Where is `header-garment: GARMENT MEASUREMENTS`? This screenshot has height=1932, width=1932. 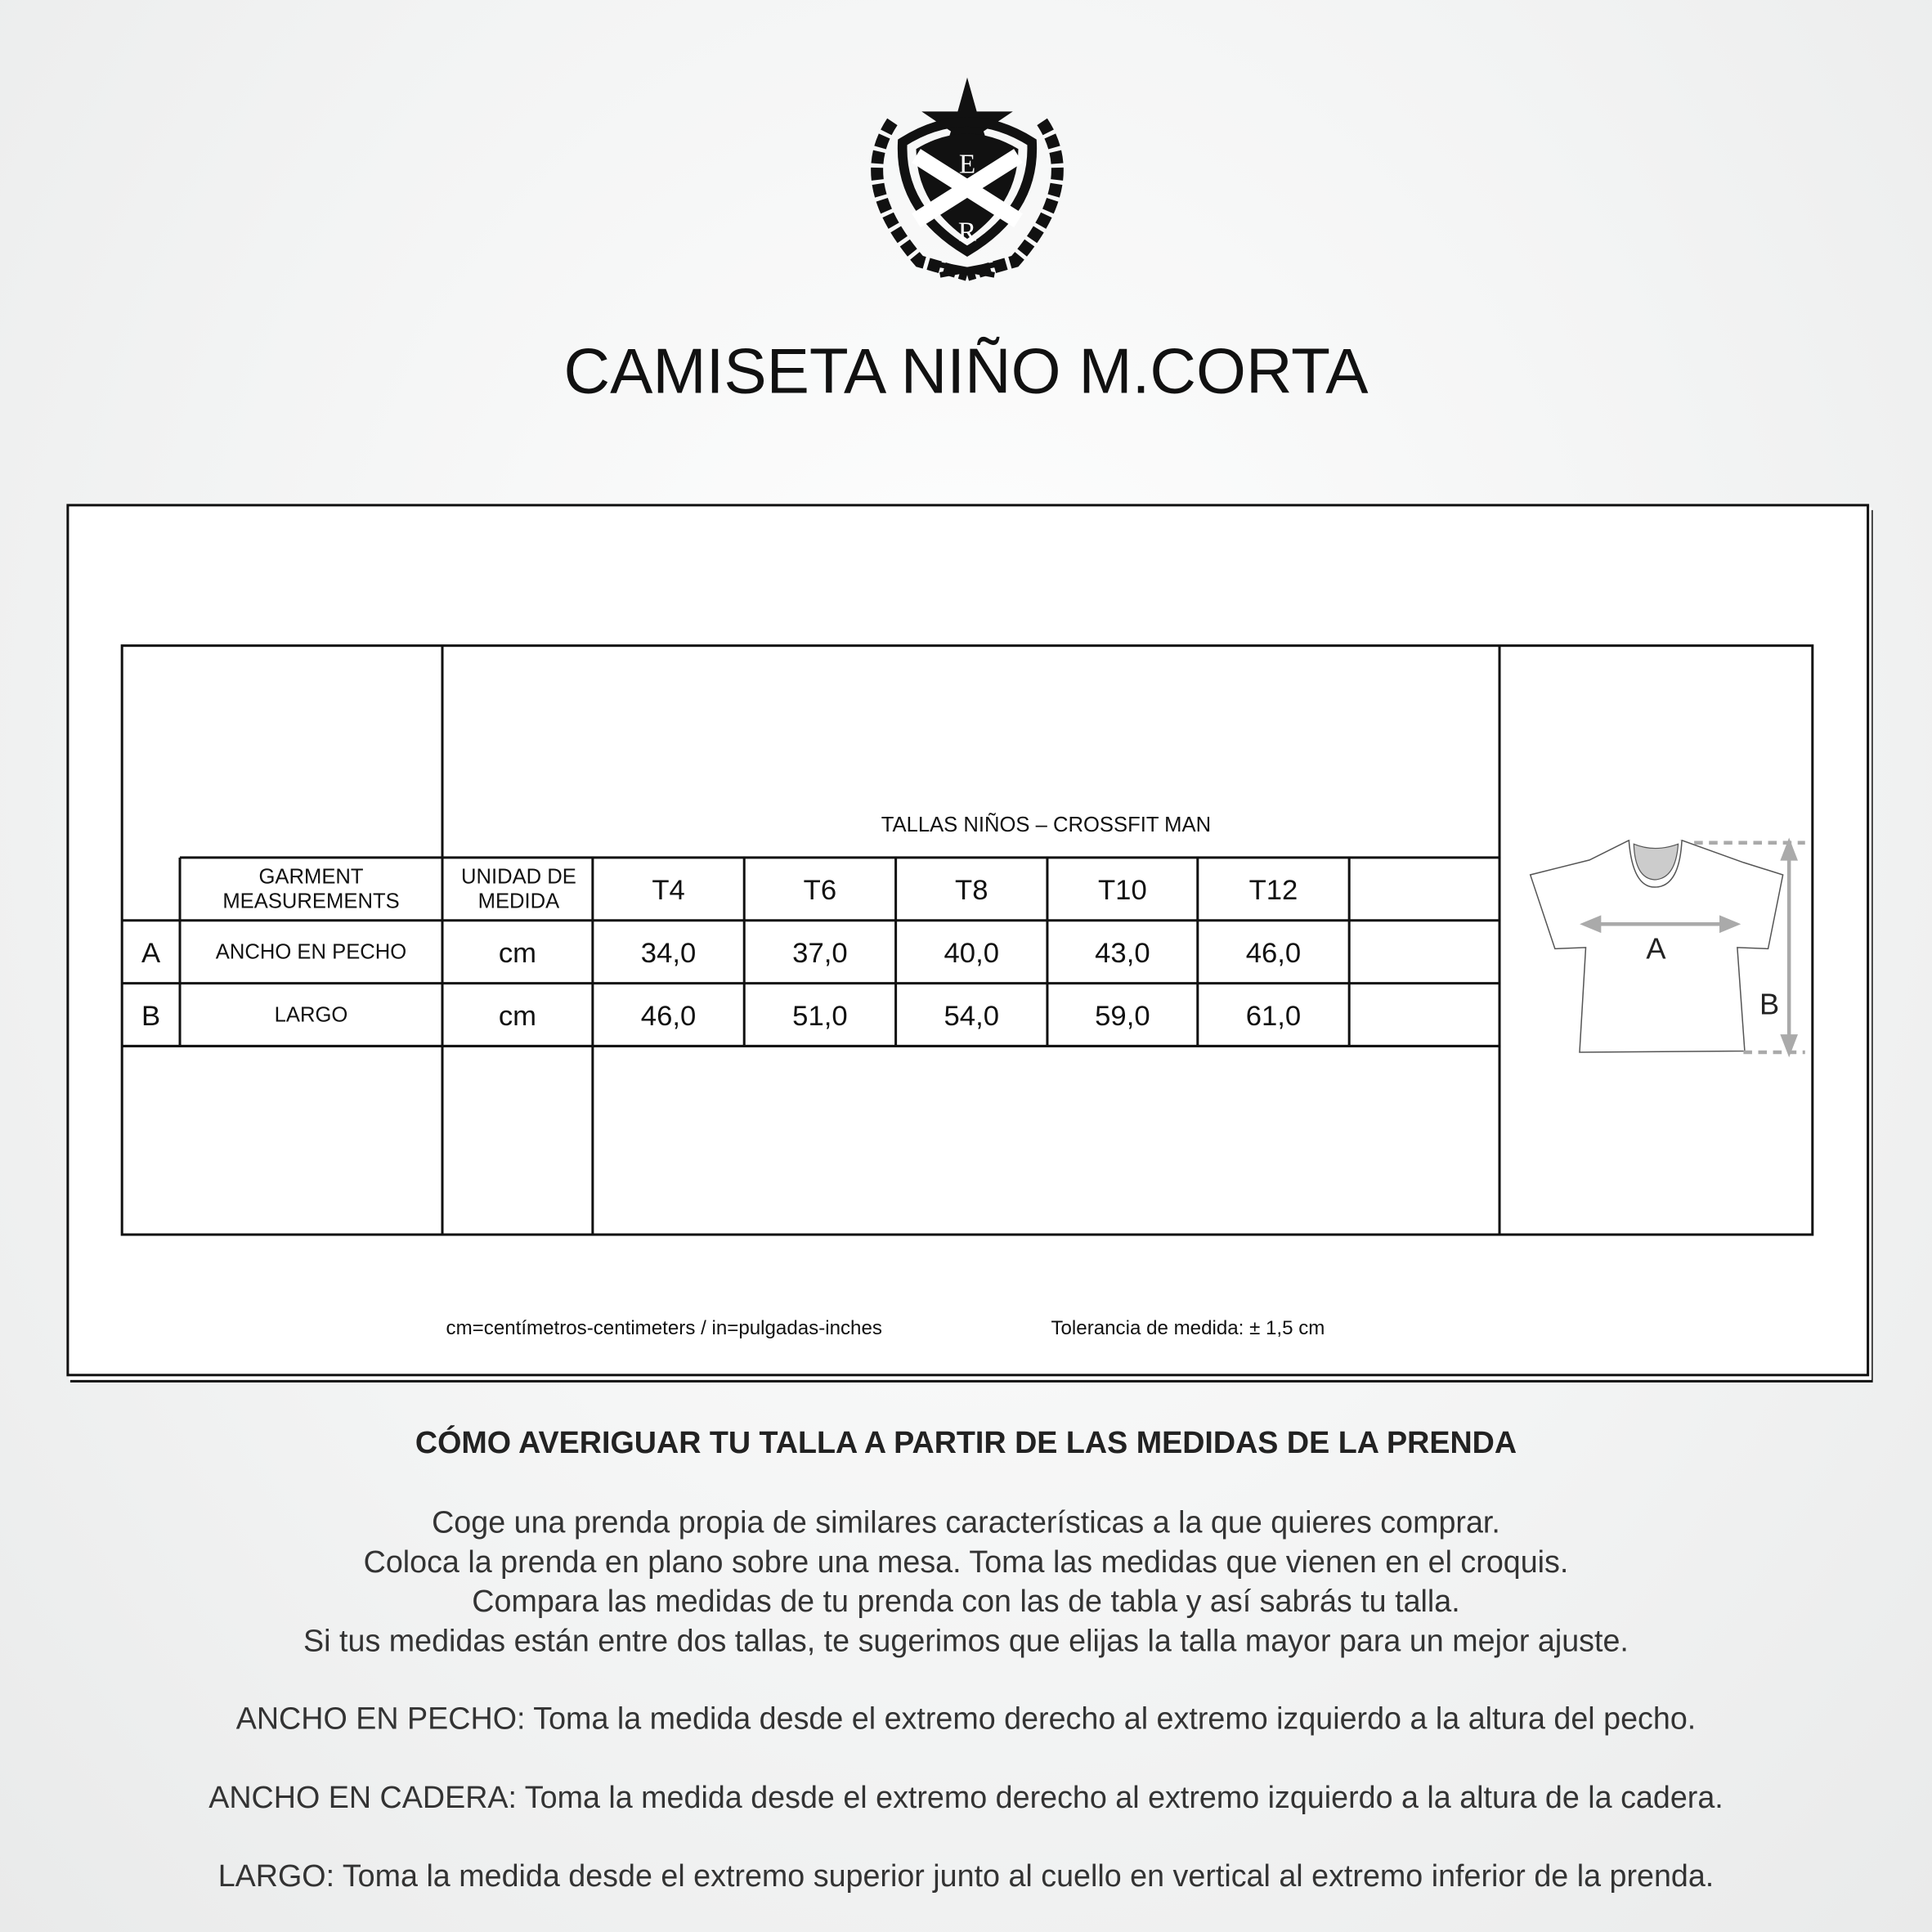
header-garment: GARMENT MEASUREMENTS is located at coordinates (311, 888).